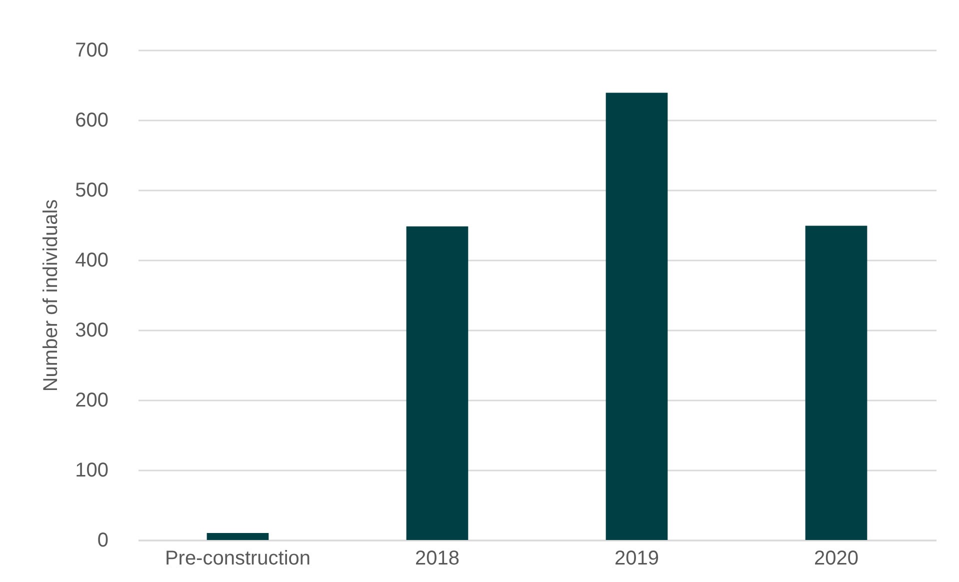  Describe the element at coordinates (91, 191) in the screenshot. I see `y-tick-label: 500` at that location.